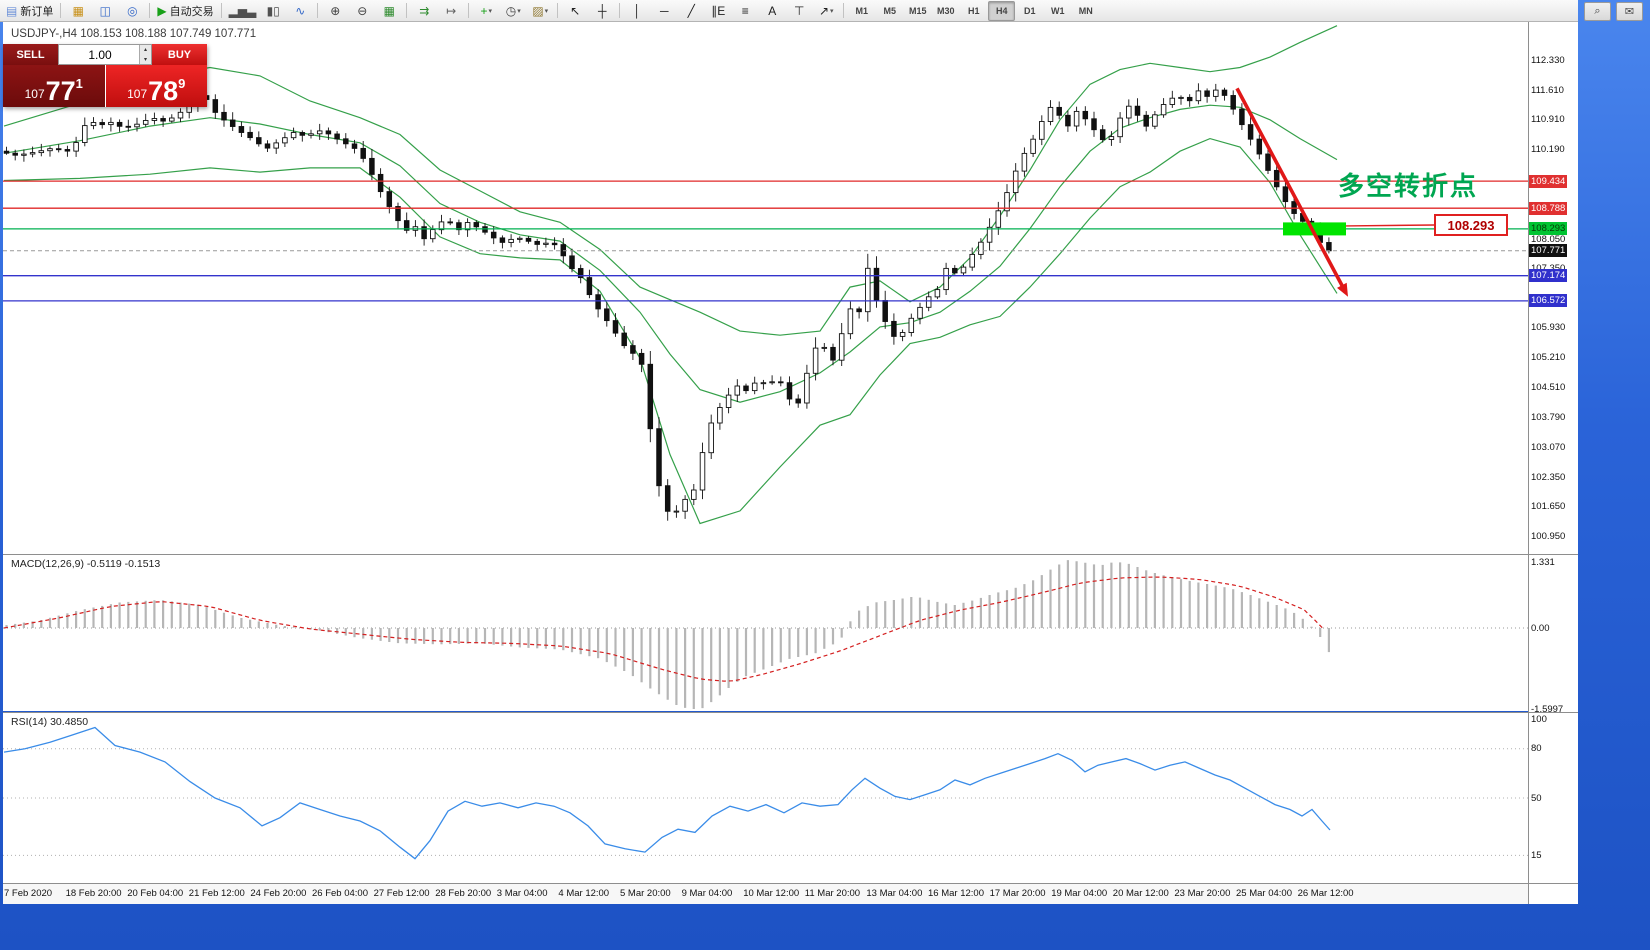 Image resolution: width=1650 pixels, height=950 pixels. I want to click on periods-button: ◷ ▾, so click(513, 11).